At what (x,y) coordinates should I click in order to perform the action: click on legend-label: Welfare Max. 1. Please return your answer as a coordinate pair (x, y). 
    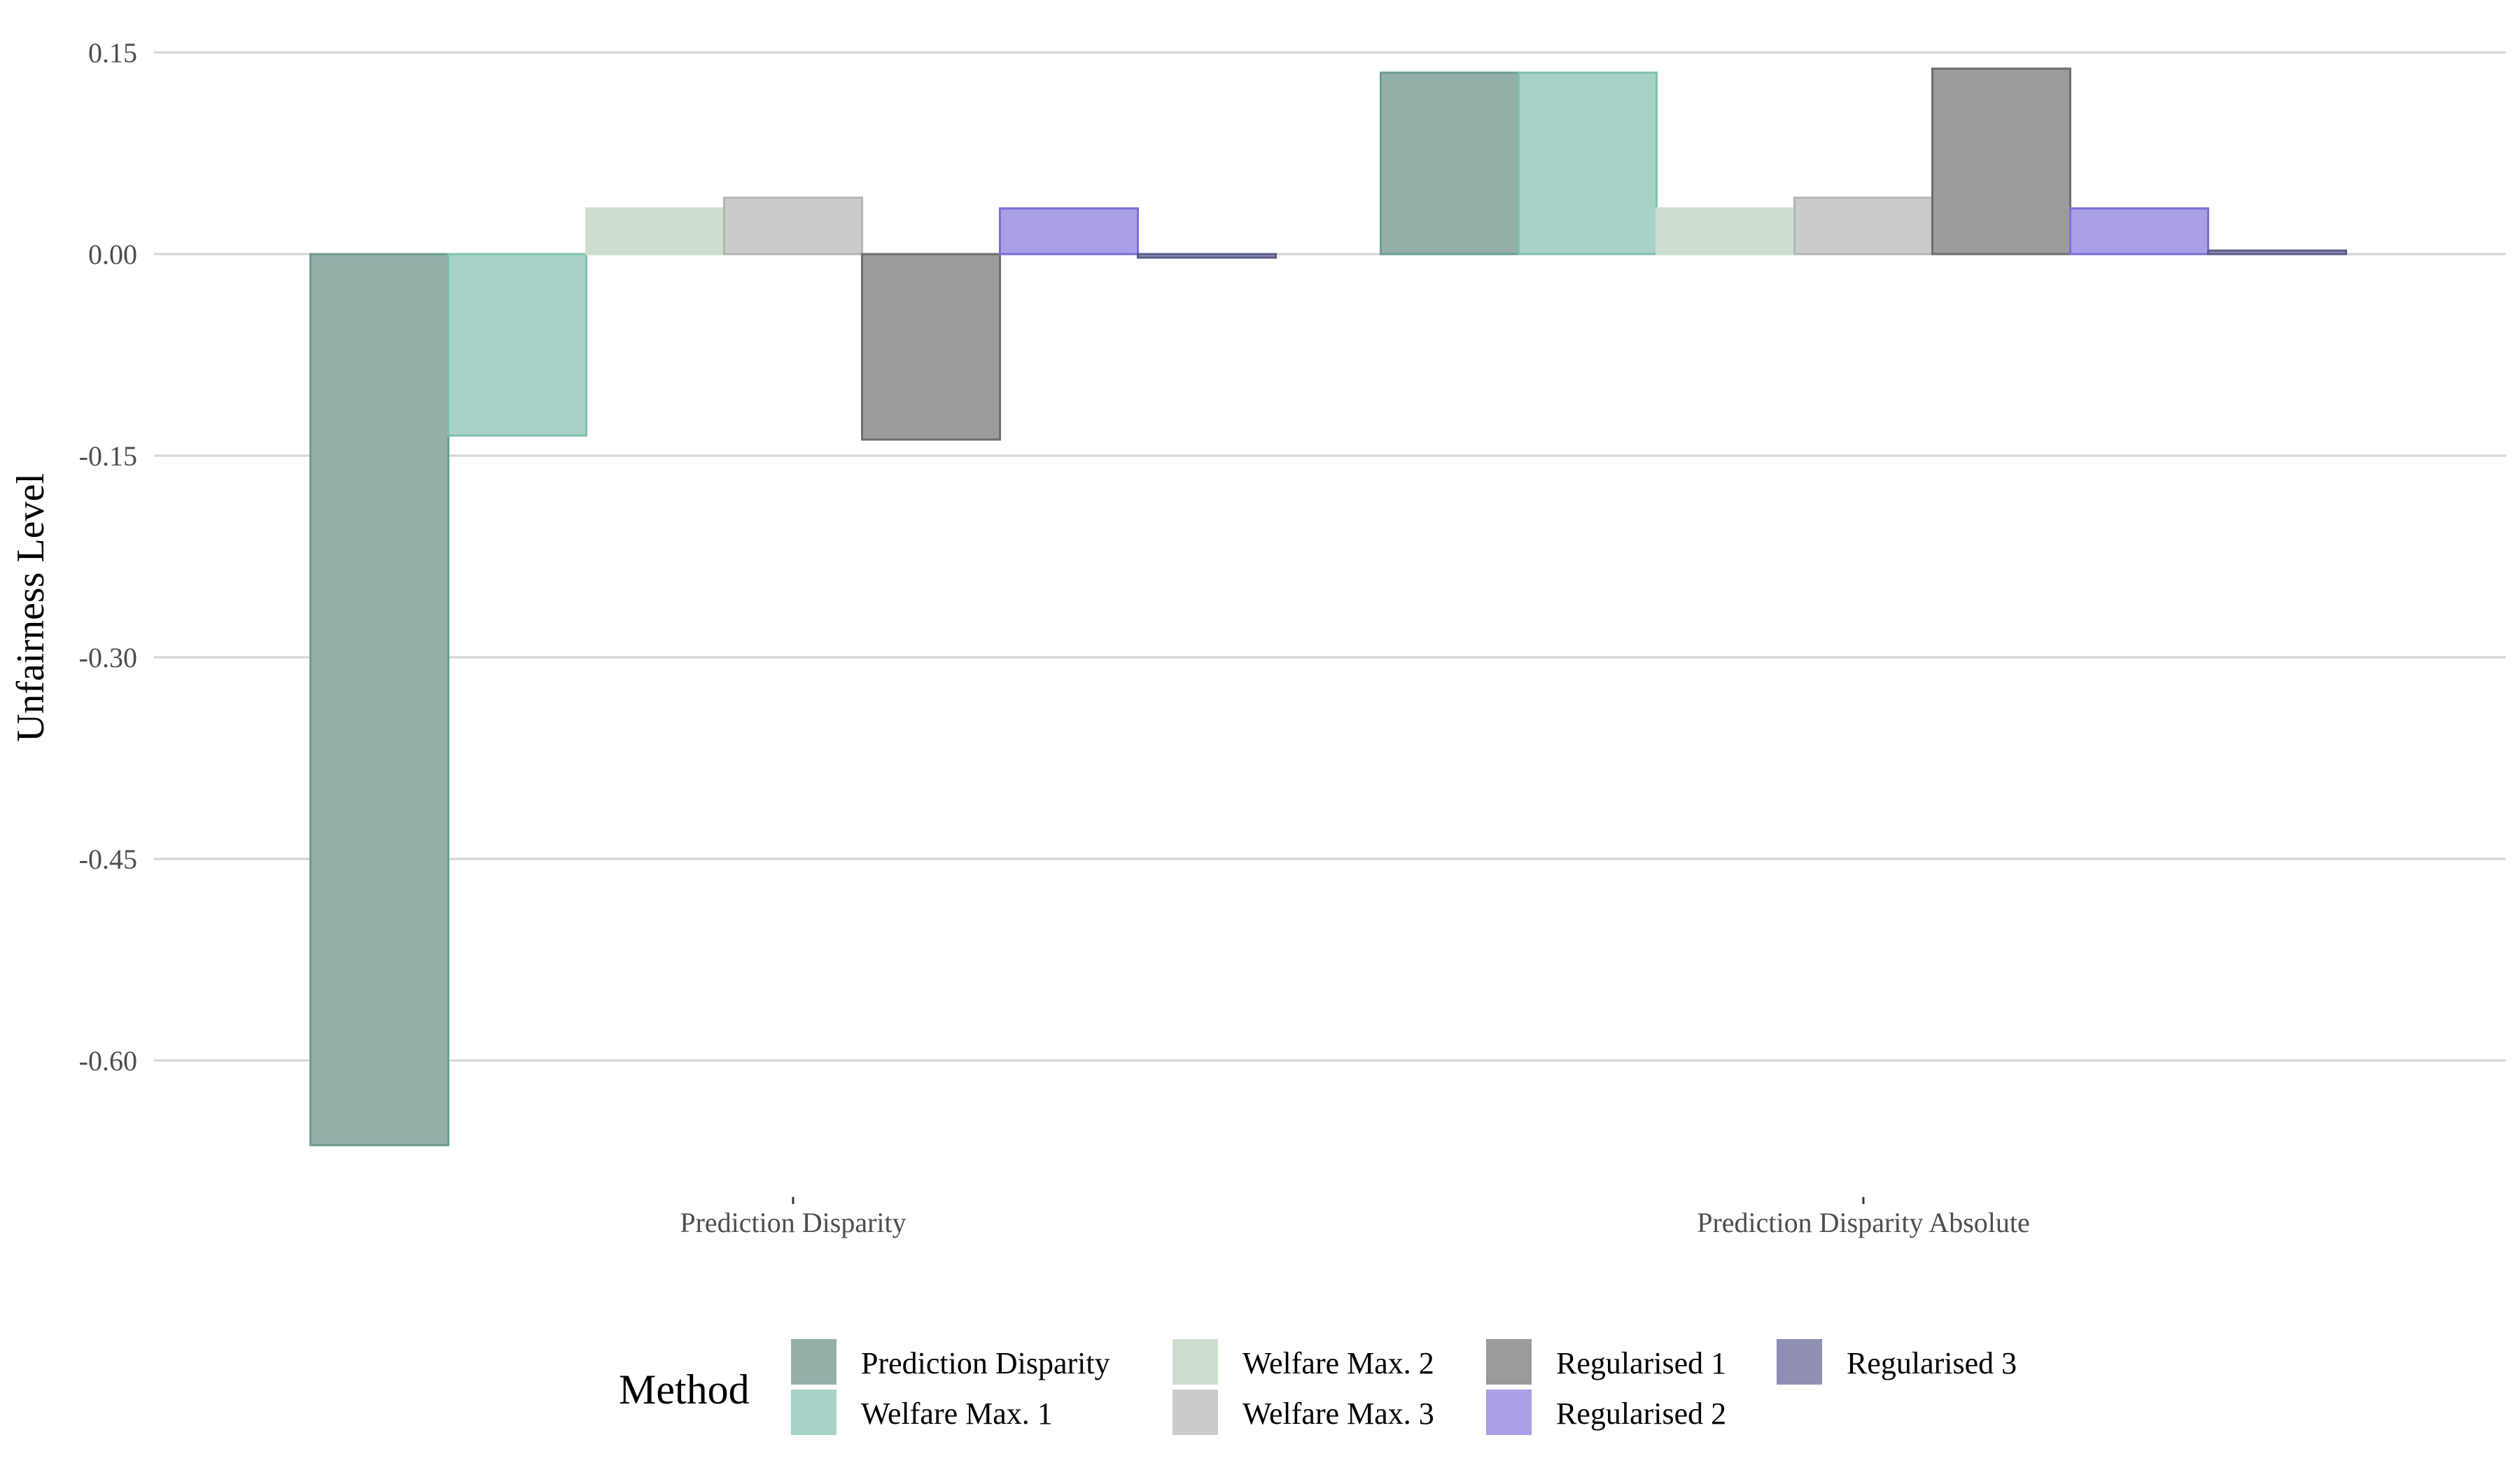
    Looking at the image, I should click on (957, 1413).